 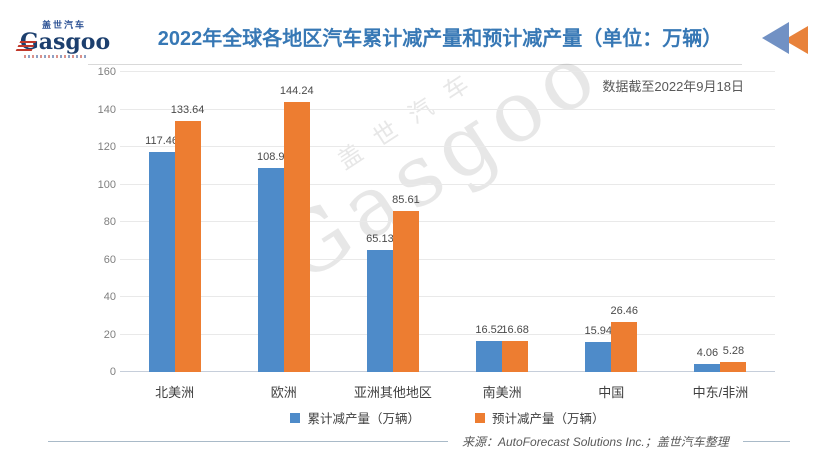 I want to click on source-footer: 来源：AutoForecast Solutions Inc.；盖世汽车整理, so click(x=419, y=441).